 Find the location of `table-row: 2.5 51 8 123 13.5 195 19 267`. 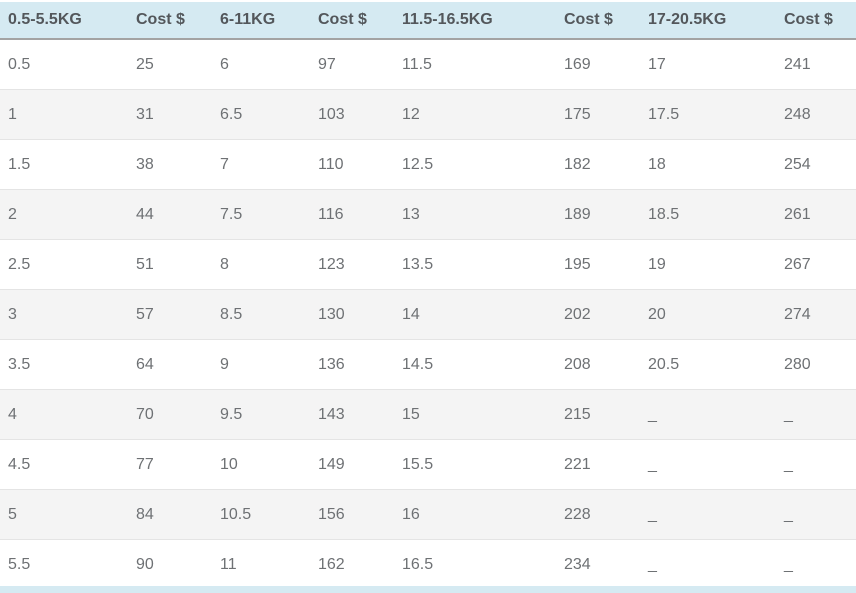

table-row: 2.5 51 8 123 13.5 195 19 267 is located at coordinates (428, 264).